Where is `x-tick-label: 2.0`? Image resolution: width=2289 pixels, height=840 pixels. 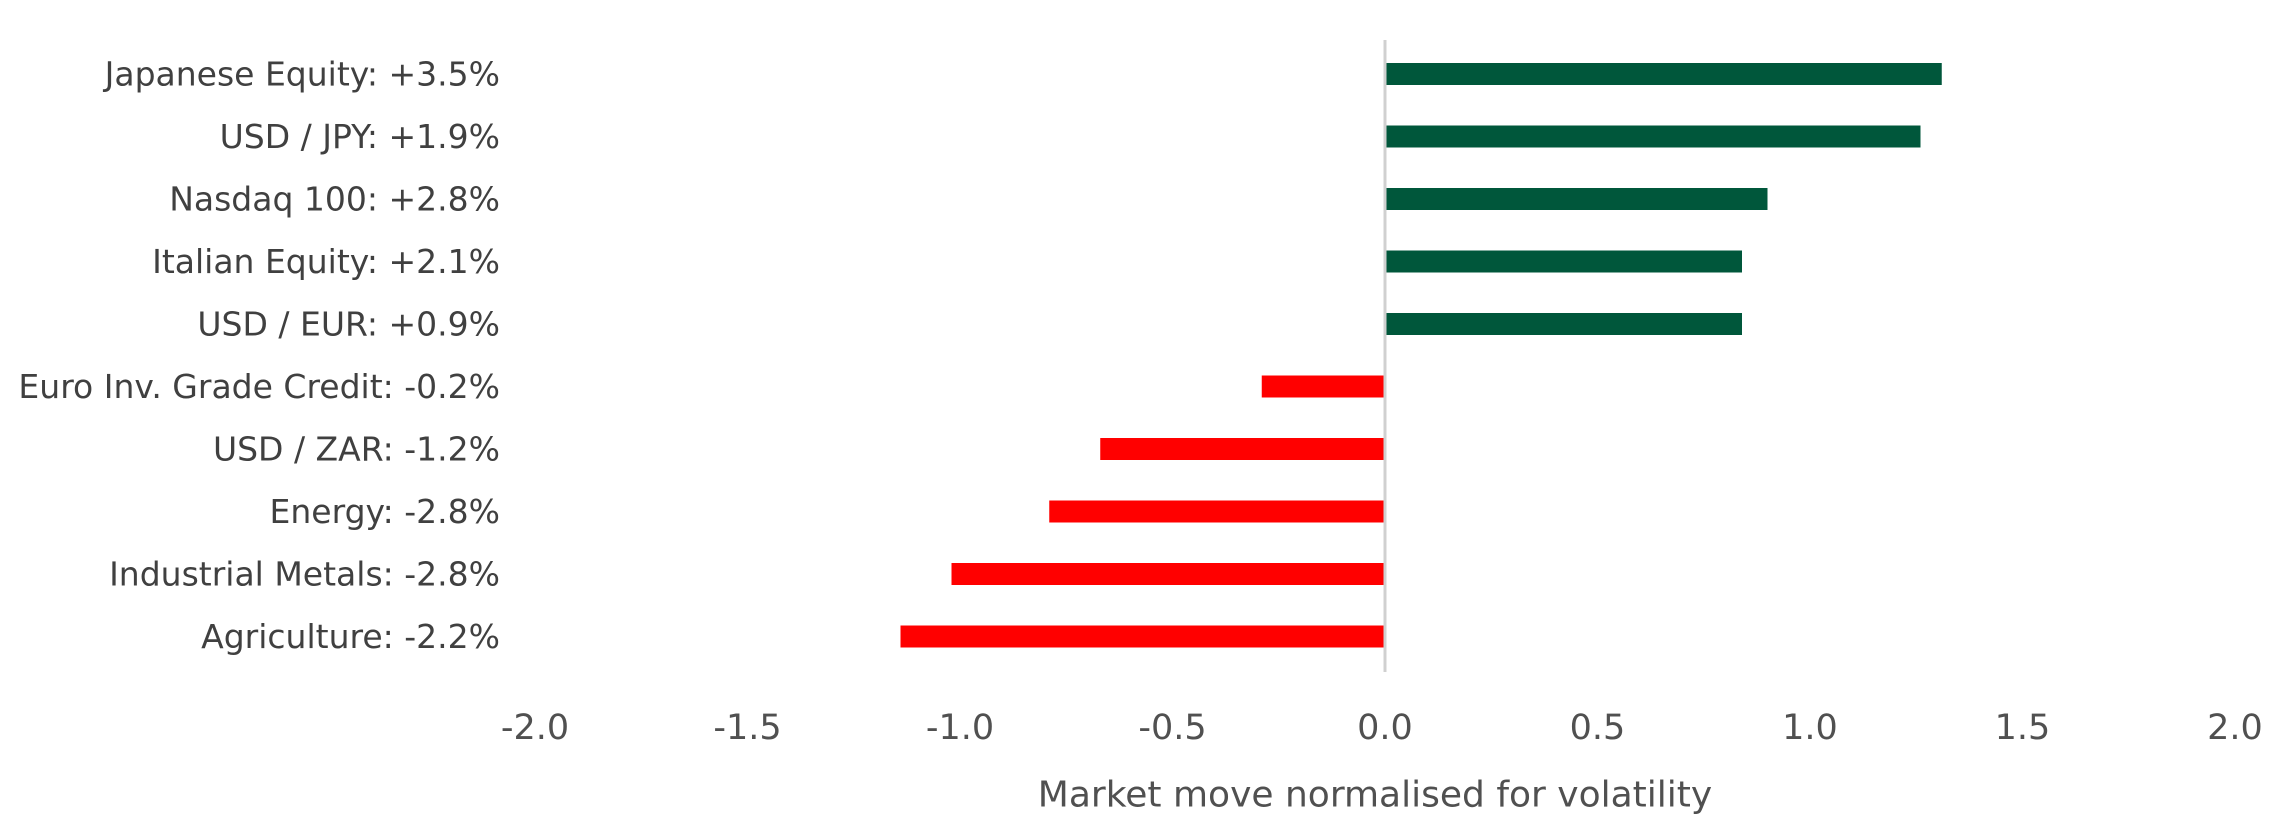 x-tick-label: 2.0 is located at coordinates (2235, 728).